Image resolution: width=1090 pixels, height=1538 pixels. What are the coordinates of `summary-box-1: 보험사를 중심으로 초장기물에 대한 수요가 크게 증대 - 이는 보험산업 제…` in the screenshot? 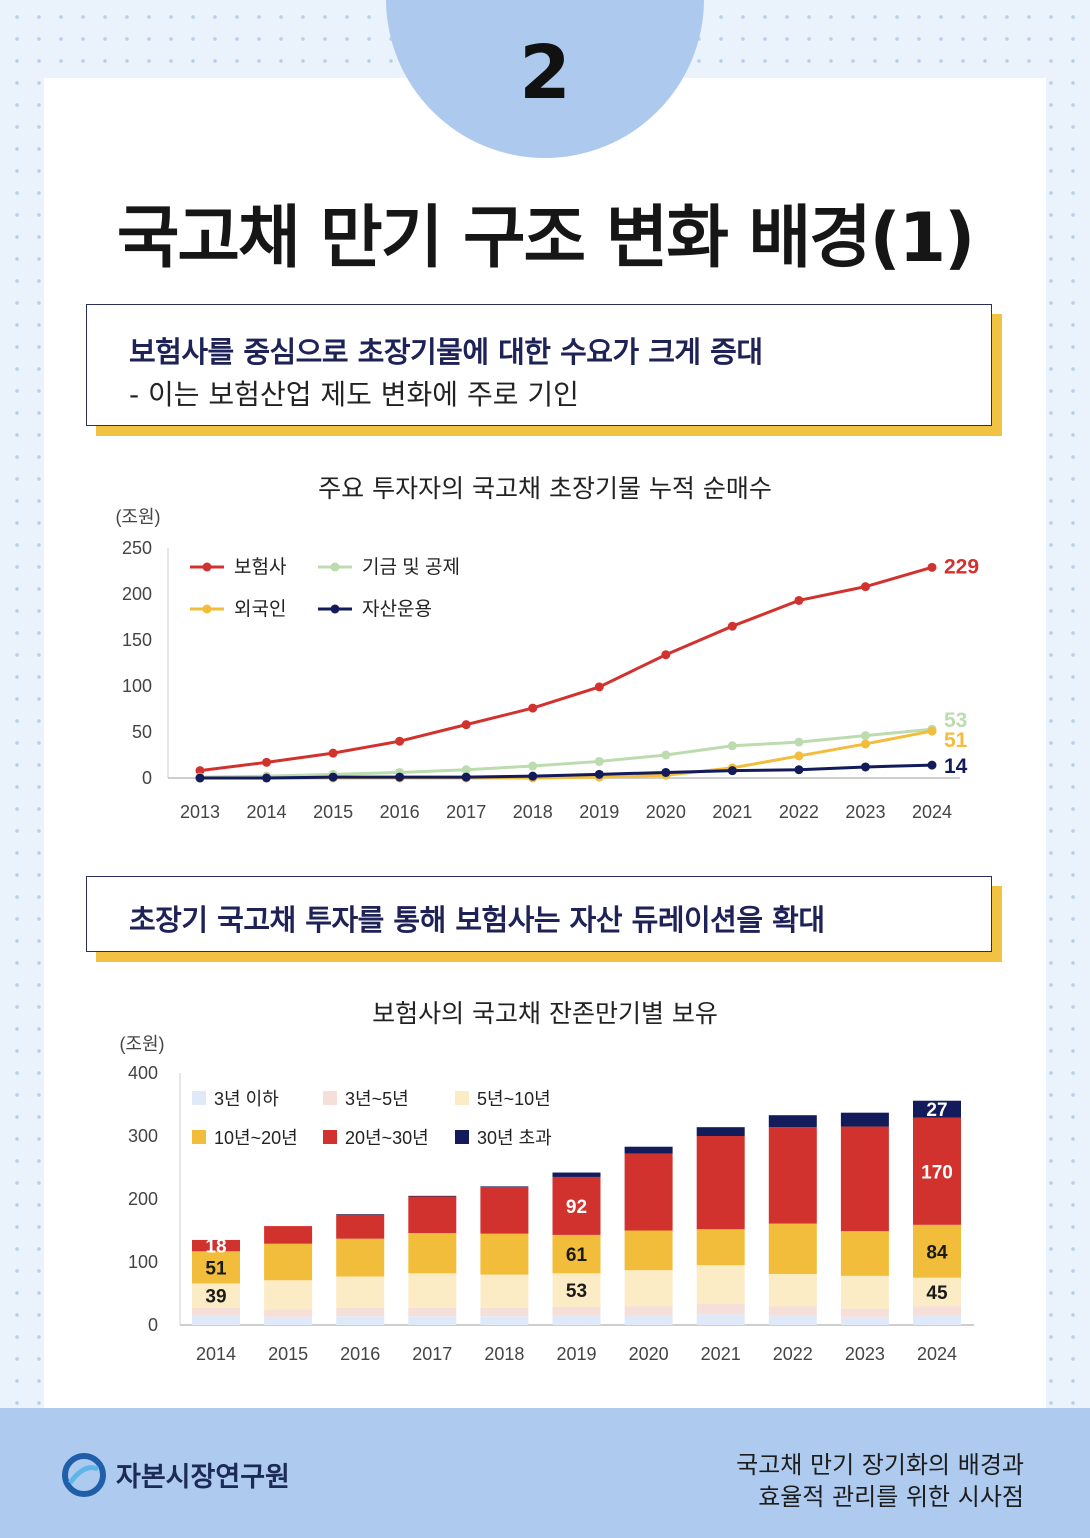 It's located at (539, 365).